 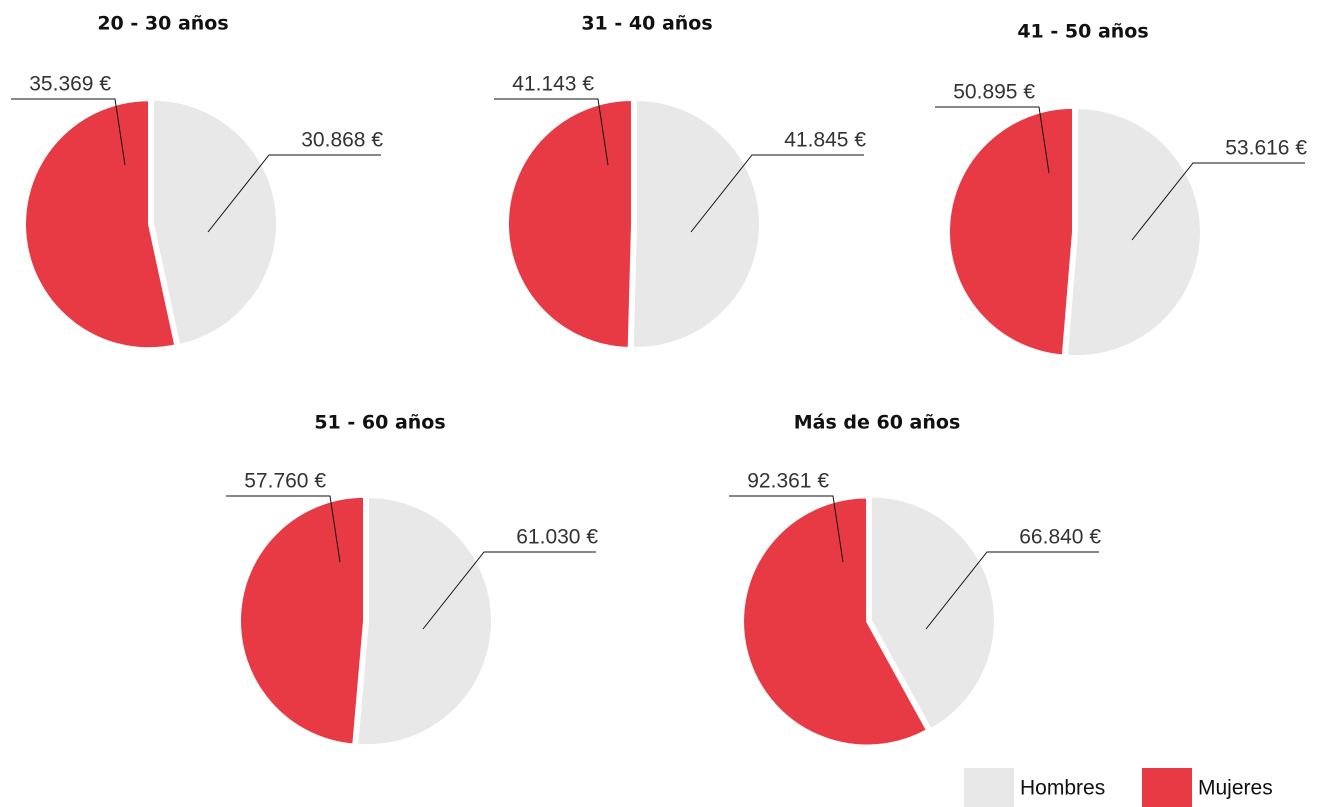 What do you see at coordinates (1266, 148) in the screenshot?
I see `value-label: 53.616 €` at bounding box center [1266, 148].